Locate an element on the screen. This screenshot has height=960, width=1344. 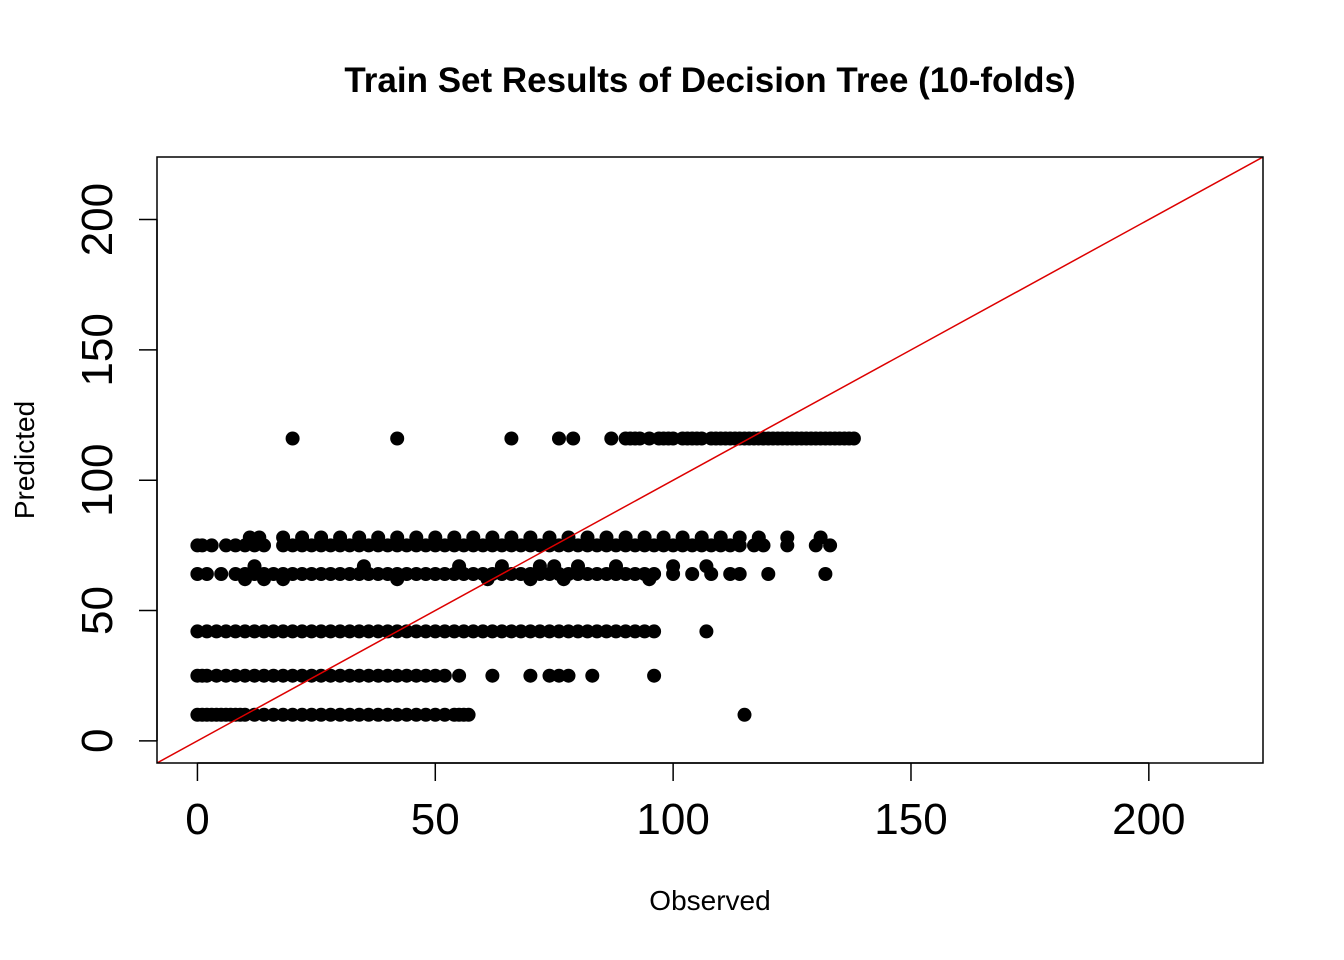
y-axis: 0 50 100 150 200 is located at coordinates (115, 468).